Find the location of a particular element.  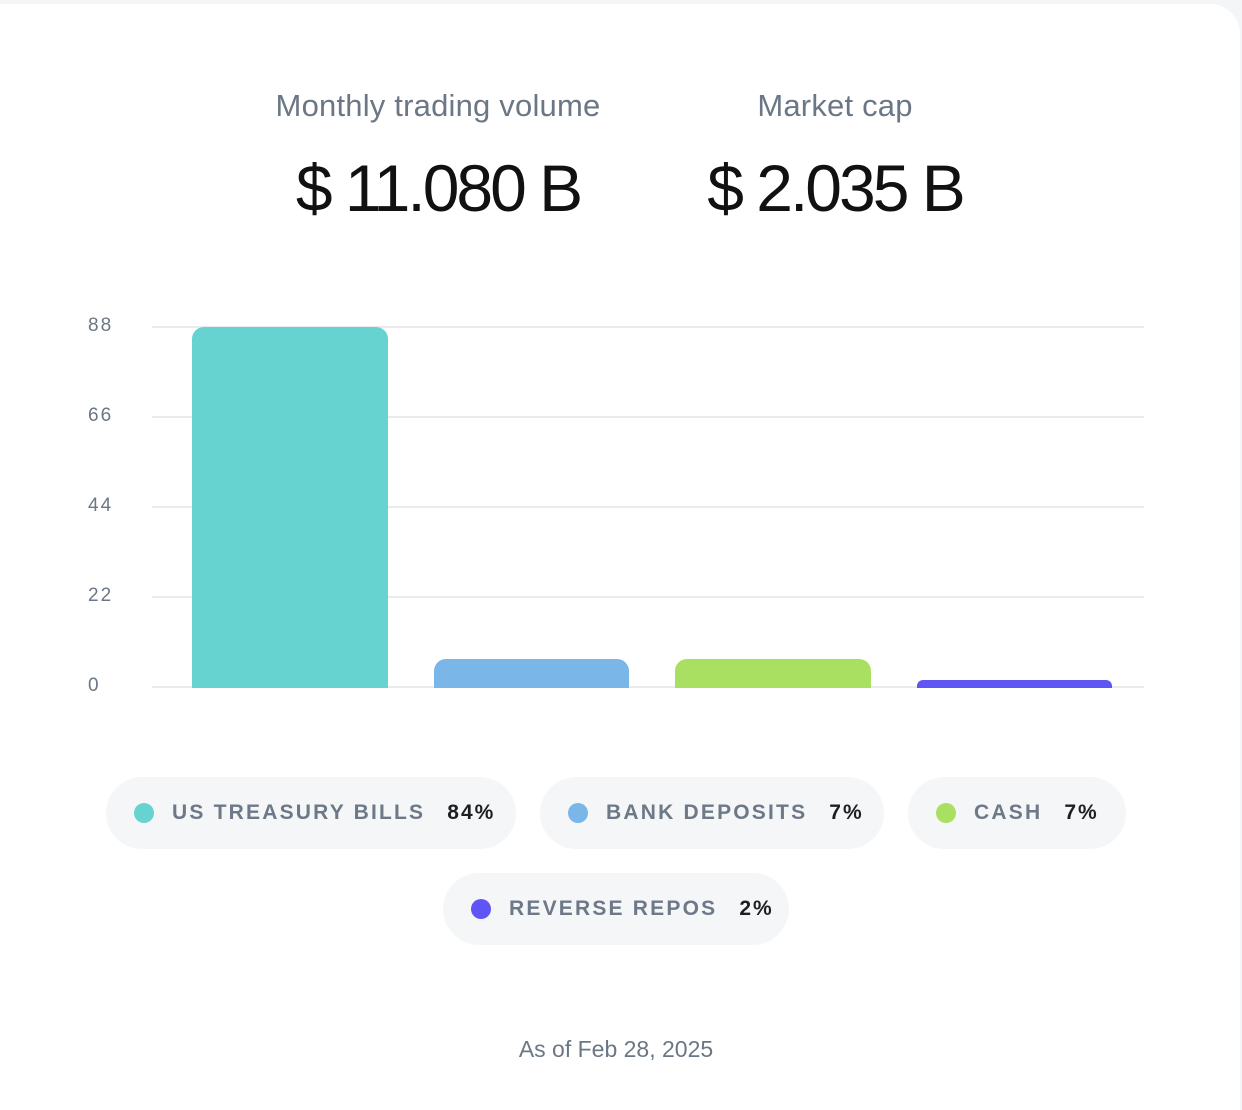

y-tick: 66 is located at coordinates (101, 415).